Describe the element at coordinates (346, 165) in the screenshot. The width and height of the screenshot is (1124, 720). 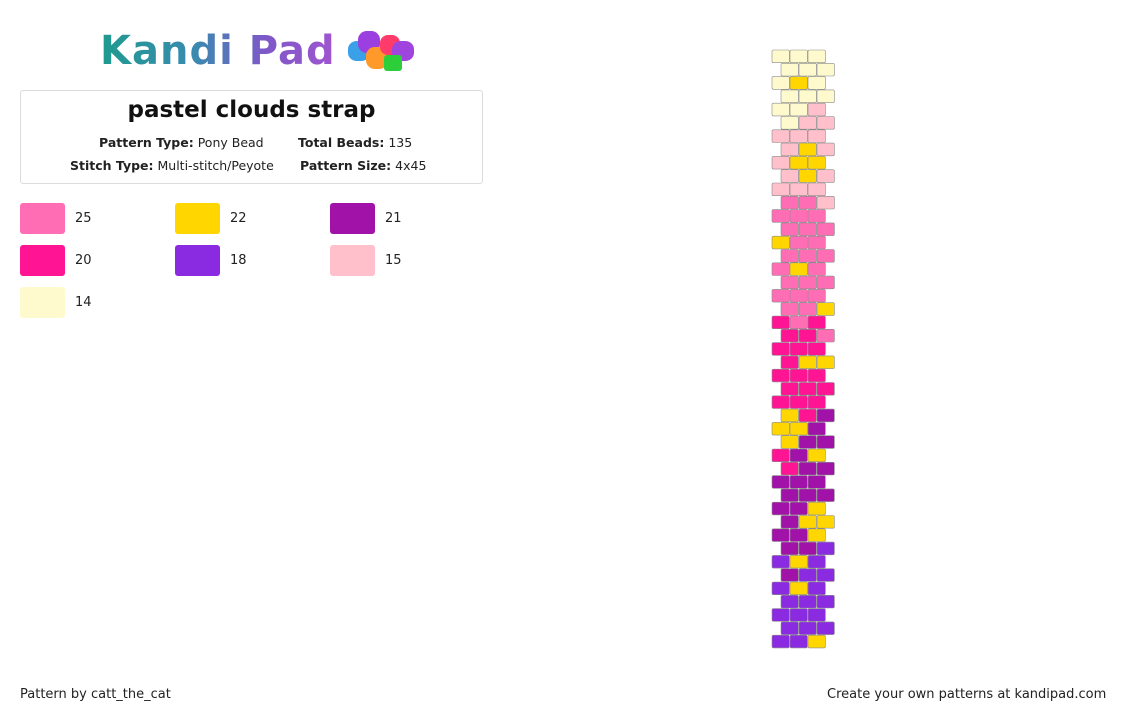
I see `pattern-size-label: Pattern Size:` at that location.